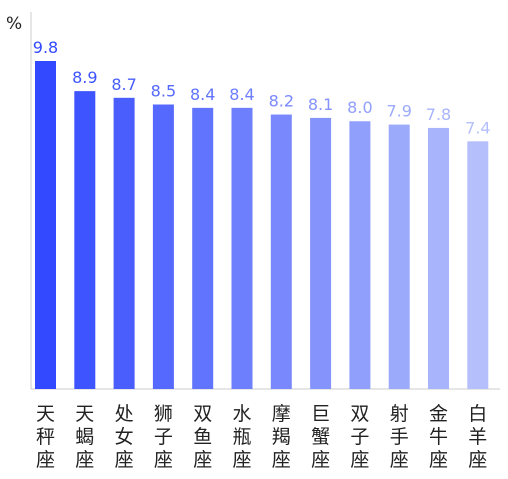  Describe the element at coordinates (202, 437) in the screenshot. I see `category-label-5: 双鱼座` at that location.